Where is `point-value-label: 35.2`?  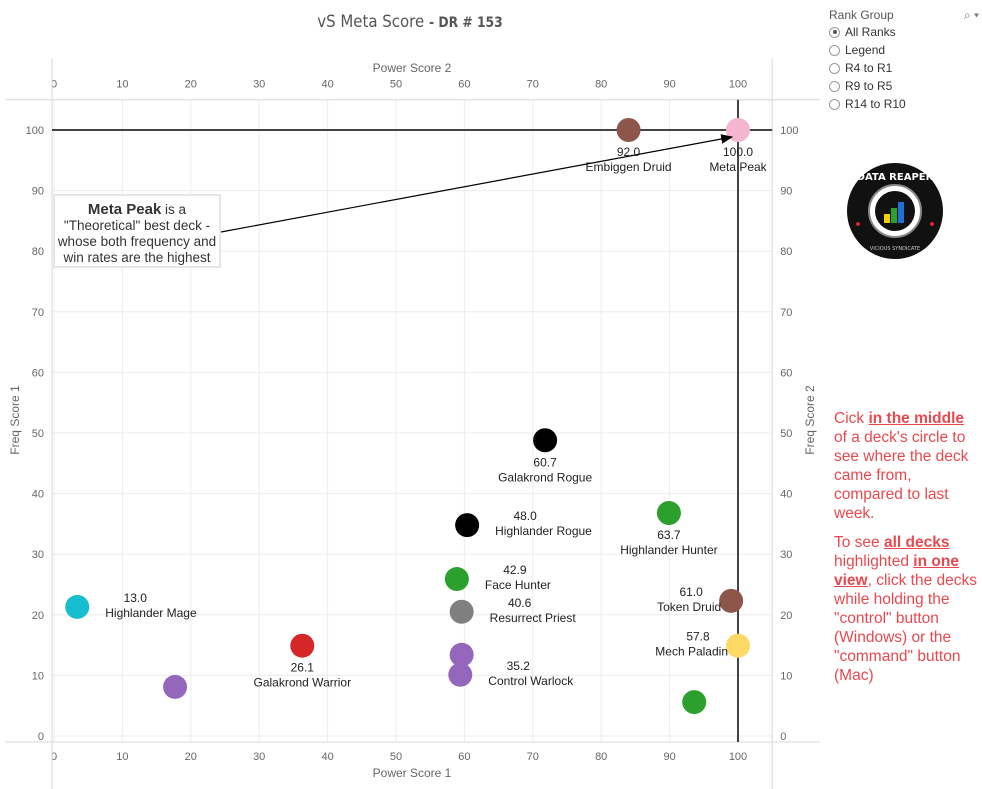 point-value-label: 35.2 is located at coordinates (519, 666).